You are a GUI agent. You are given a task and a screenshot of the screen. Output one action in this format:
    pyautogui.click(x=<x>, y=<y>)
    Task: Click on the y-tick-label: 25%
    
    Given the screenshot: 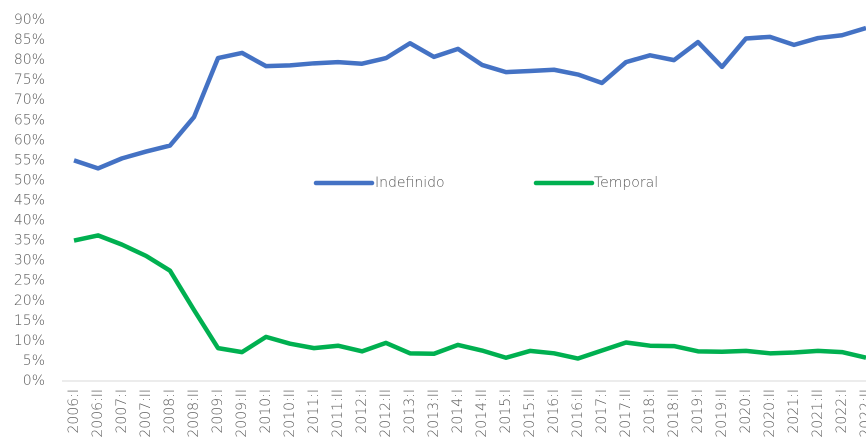 What is the action you would take?
    pyautogui.click(x=29, y=281)
    